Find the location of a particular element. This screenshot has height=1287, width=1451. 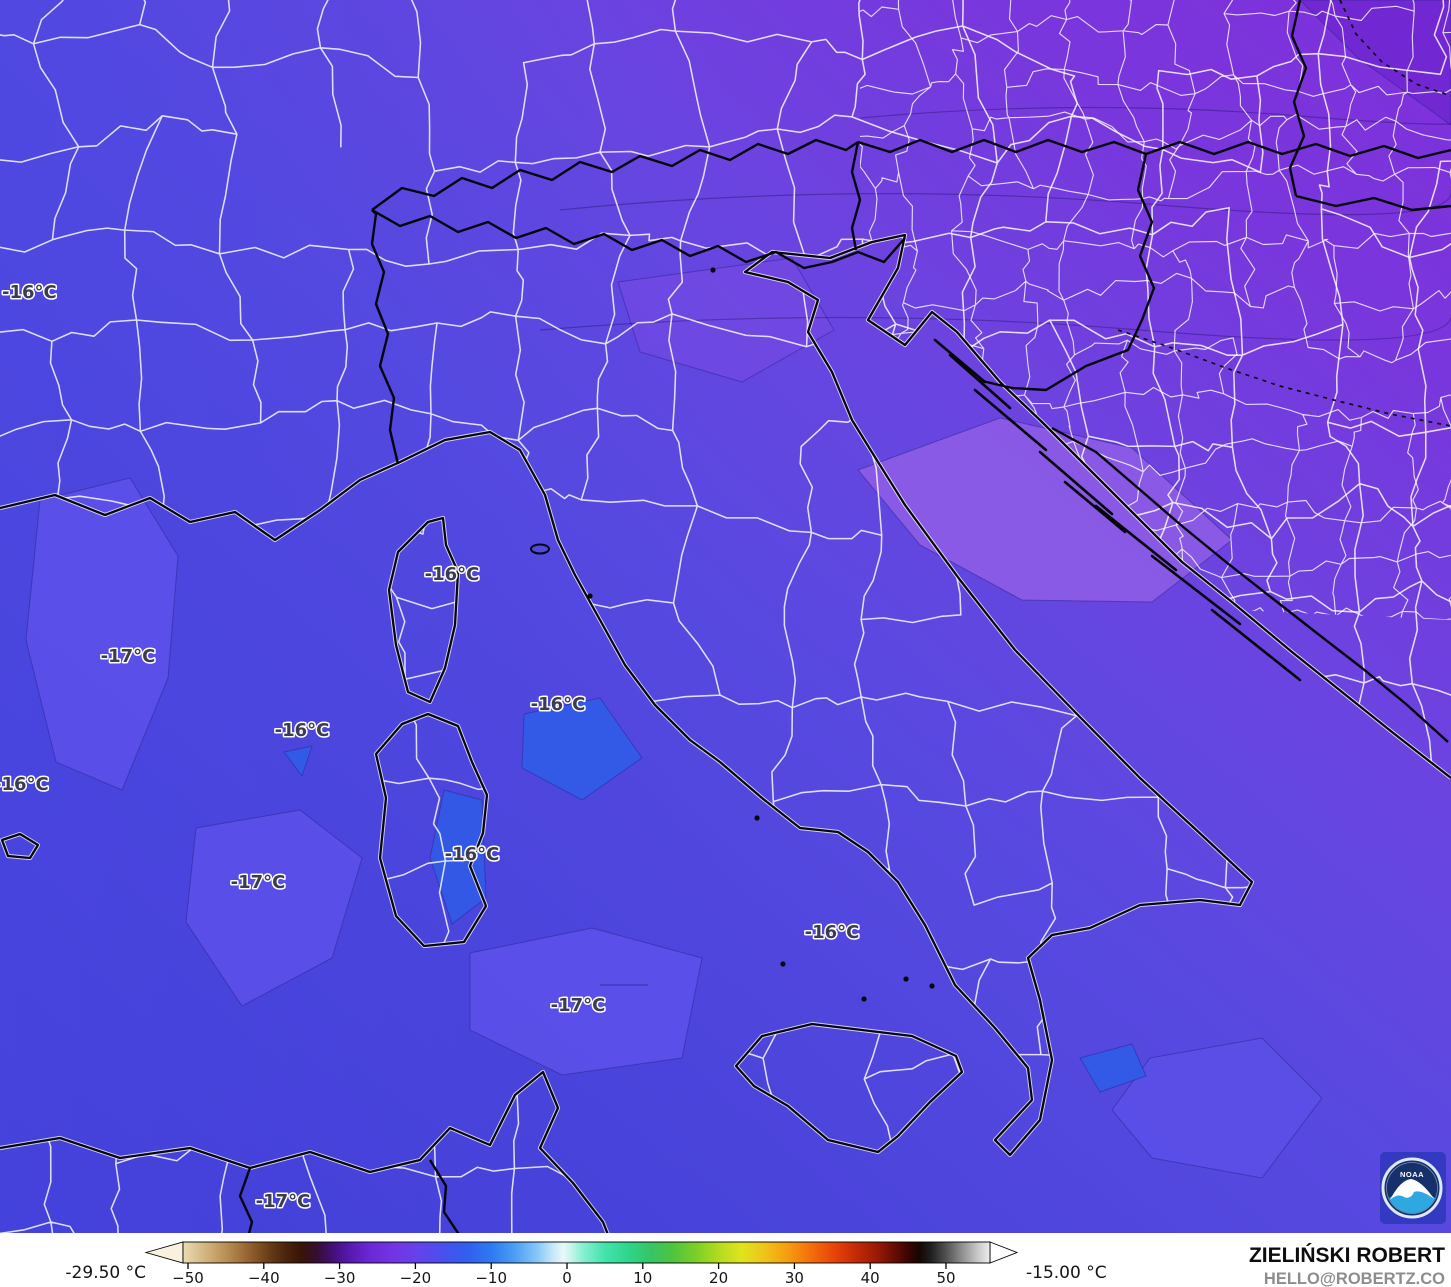

noaa-seagull-icon is located at coordinates (1412, 1189).